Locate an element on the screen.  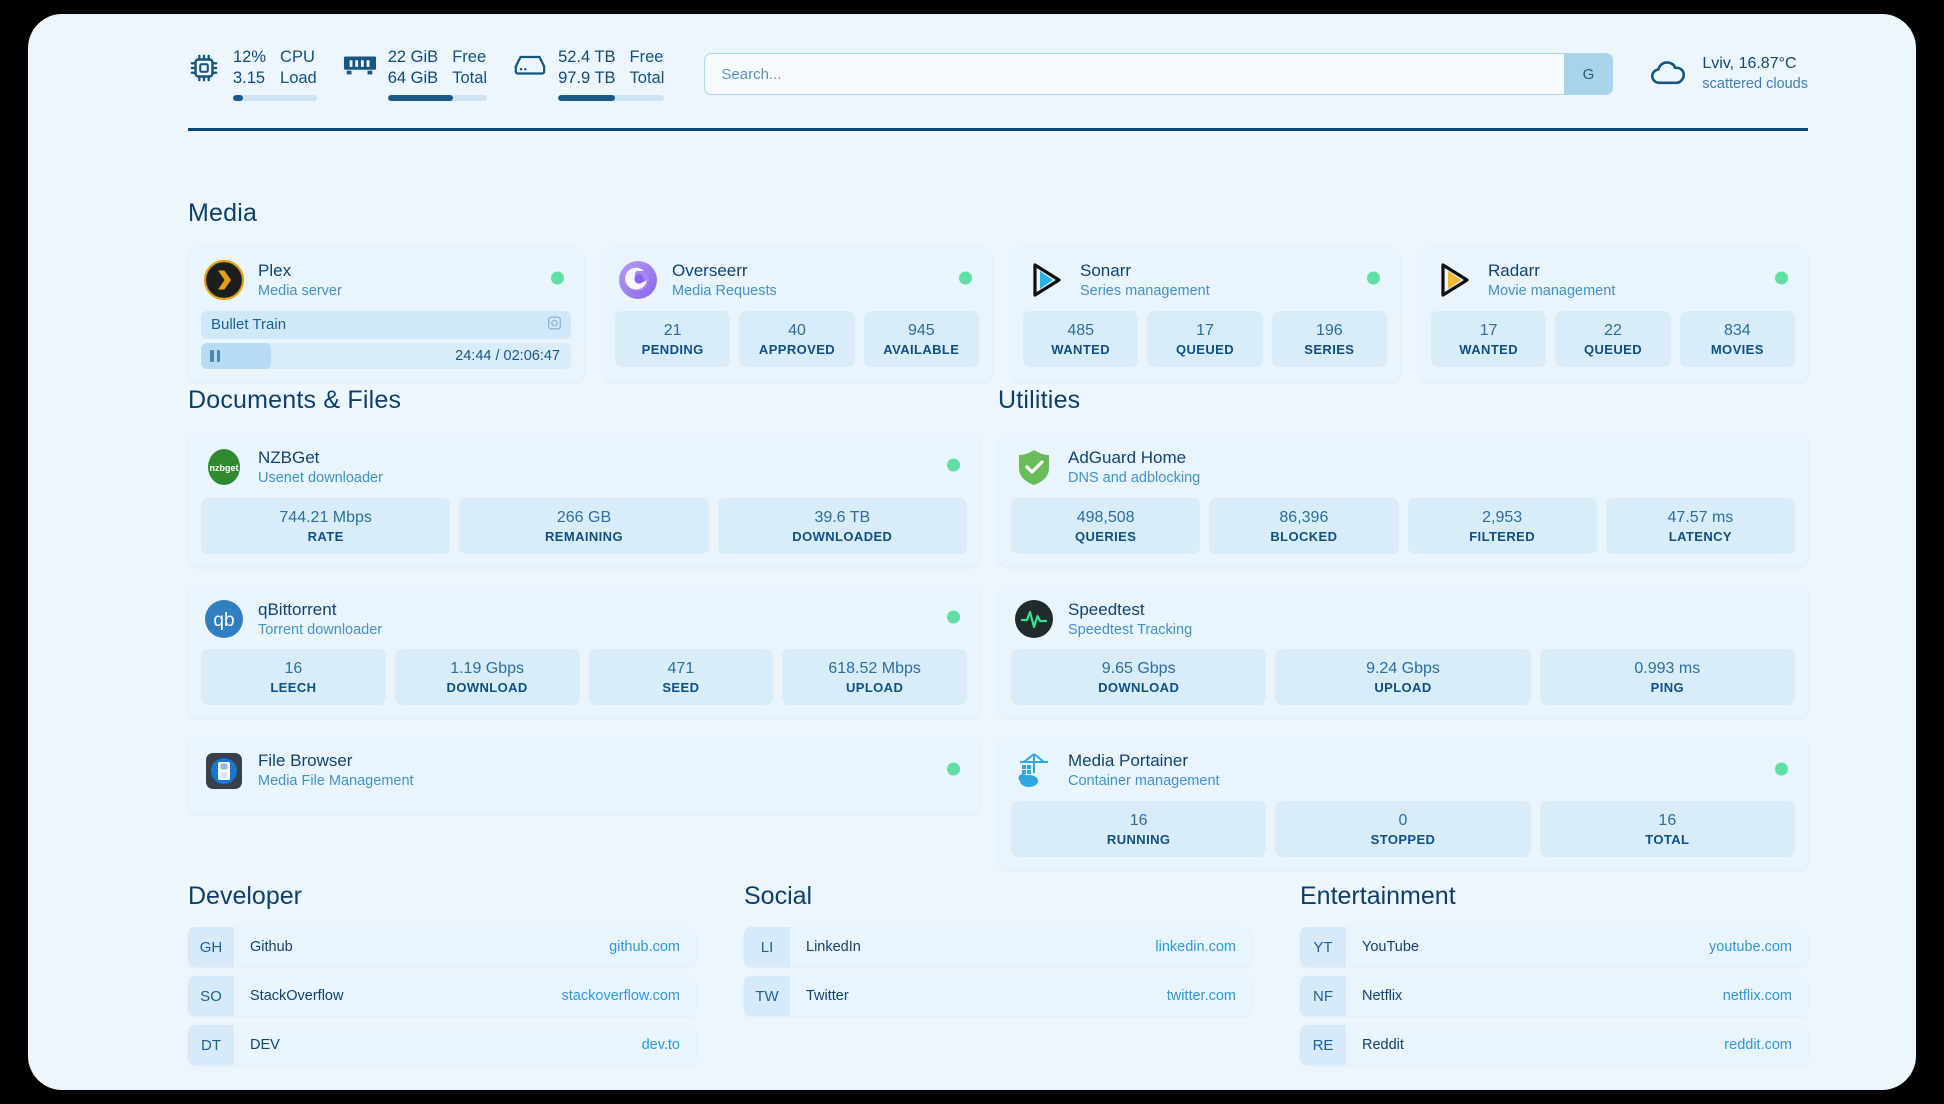
stat-tile: 945 AVAILABLE is located at coordinates (921, 338).